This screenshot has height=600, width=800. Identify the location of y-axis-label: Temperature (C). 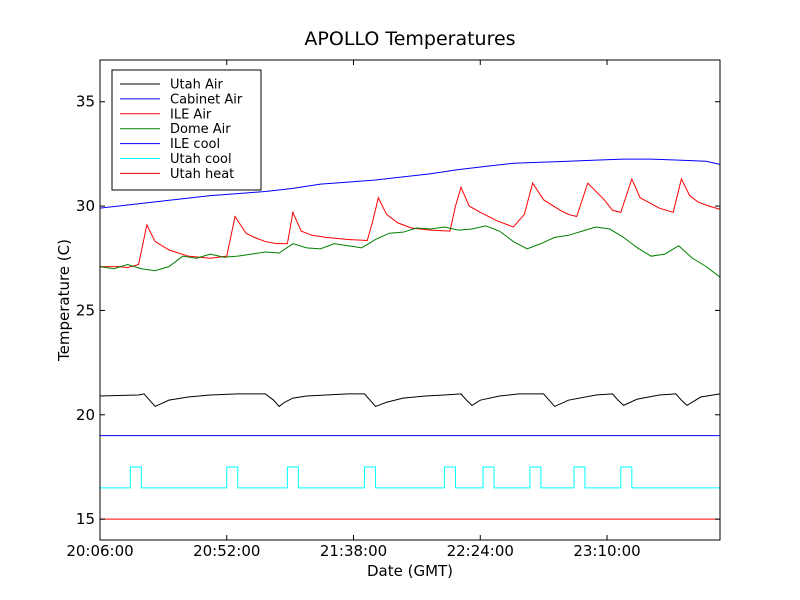
(64, 300).